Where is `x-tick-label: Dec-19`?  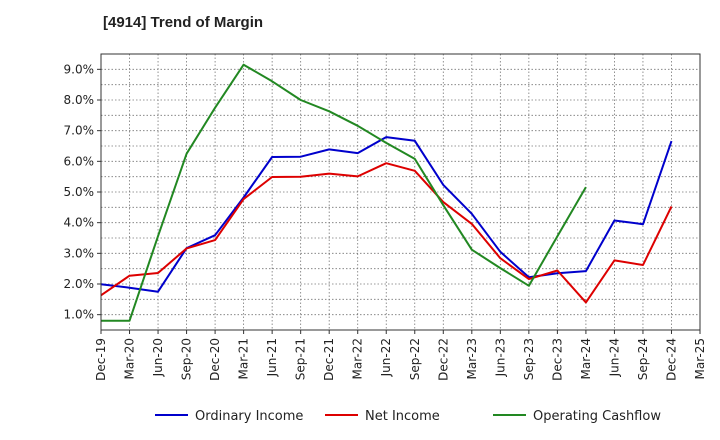 x-tick-label: Dec-19 is located at coordinates (101, 359).